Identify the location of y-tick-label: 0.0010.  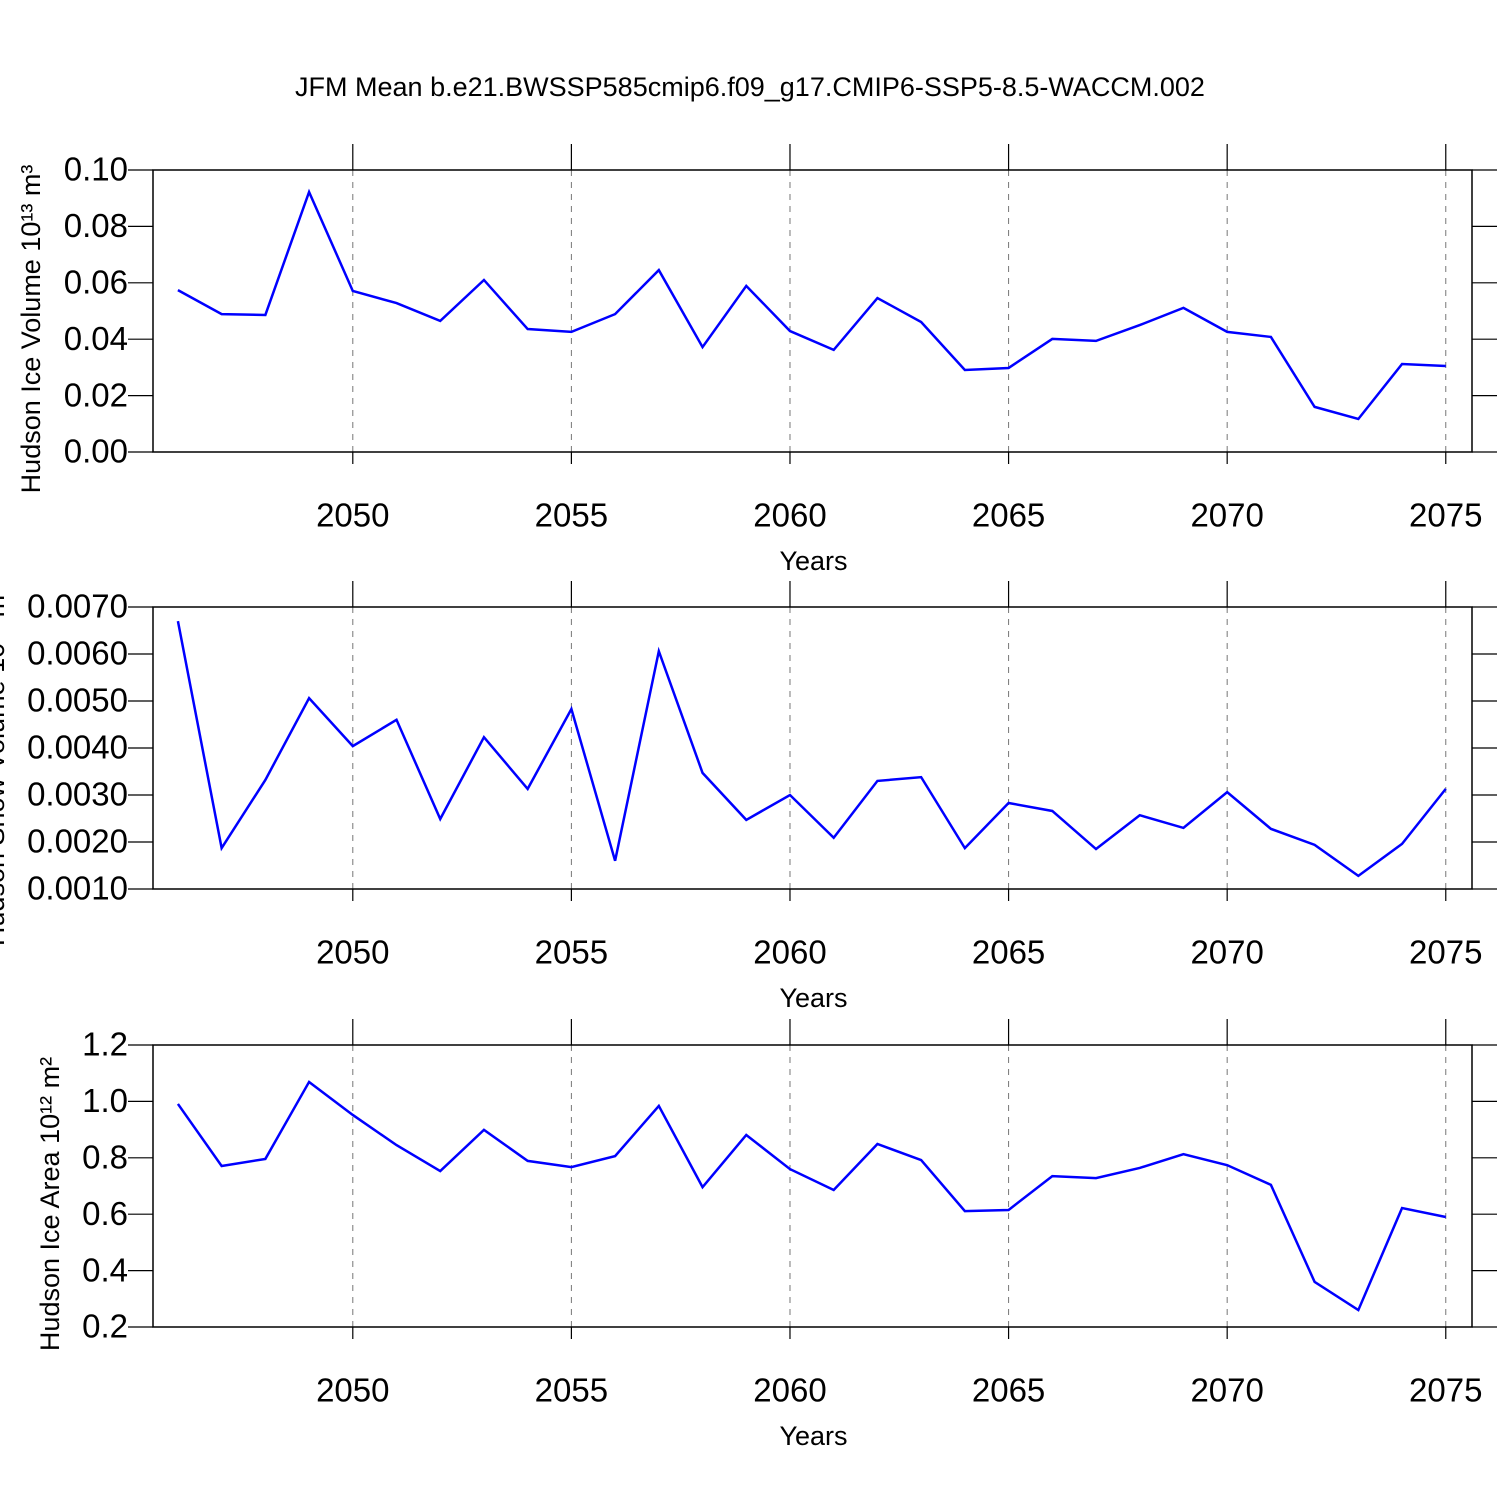
(77, 888).